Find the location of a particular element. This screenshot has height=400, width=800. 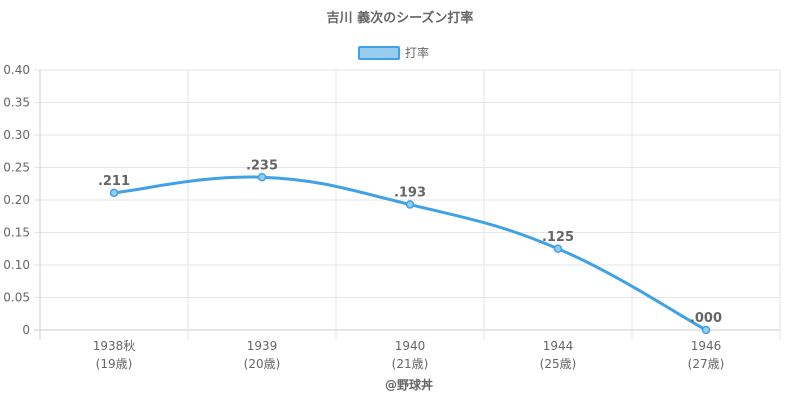

y-tick-label: 0.05 is located at coordinates (16, 298).